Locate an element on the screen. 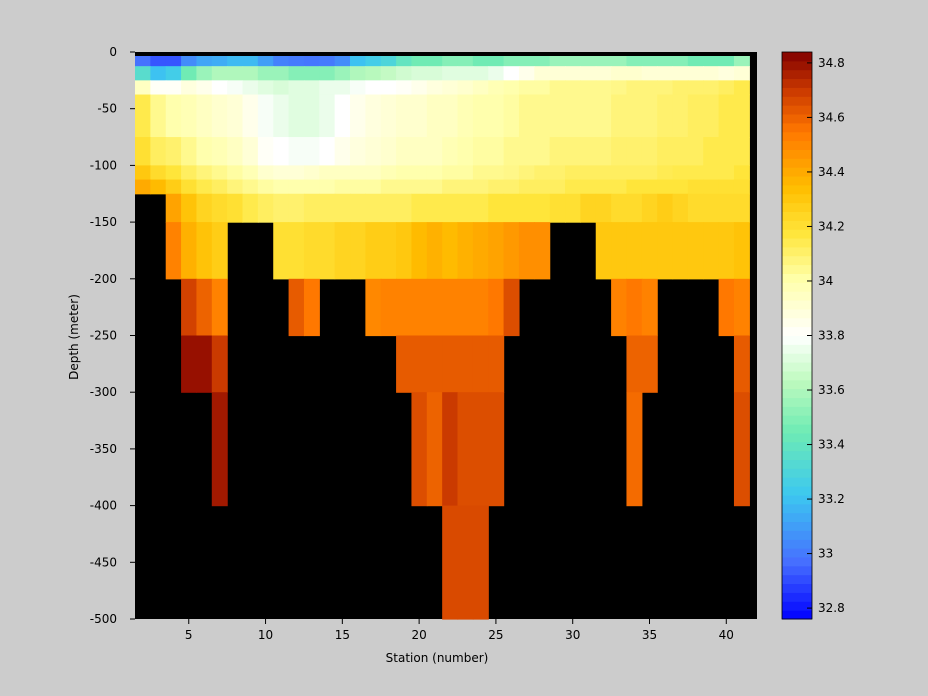 The image size is (928, 696). y-tick-label: -450 is located at coordinates (103, 562).